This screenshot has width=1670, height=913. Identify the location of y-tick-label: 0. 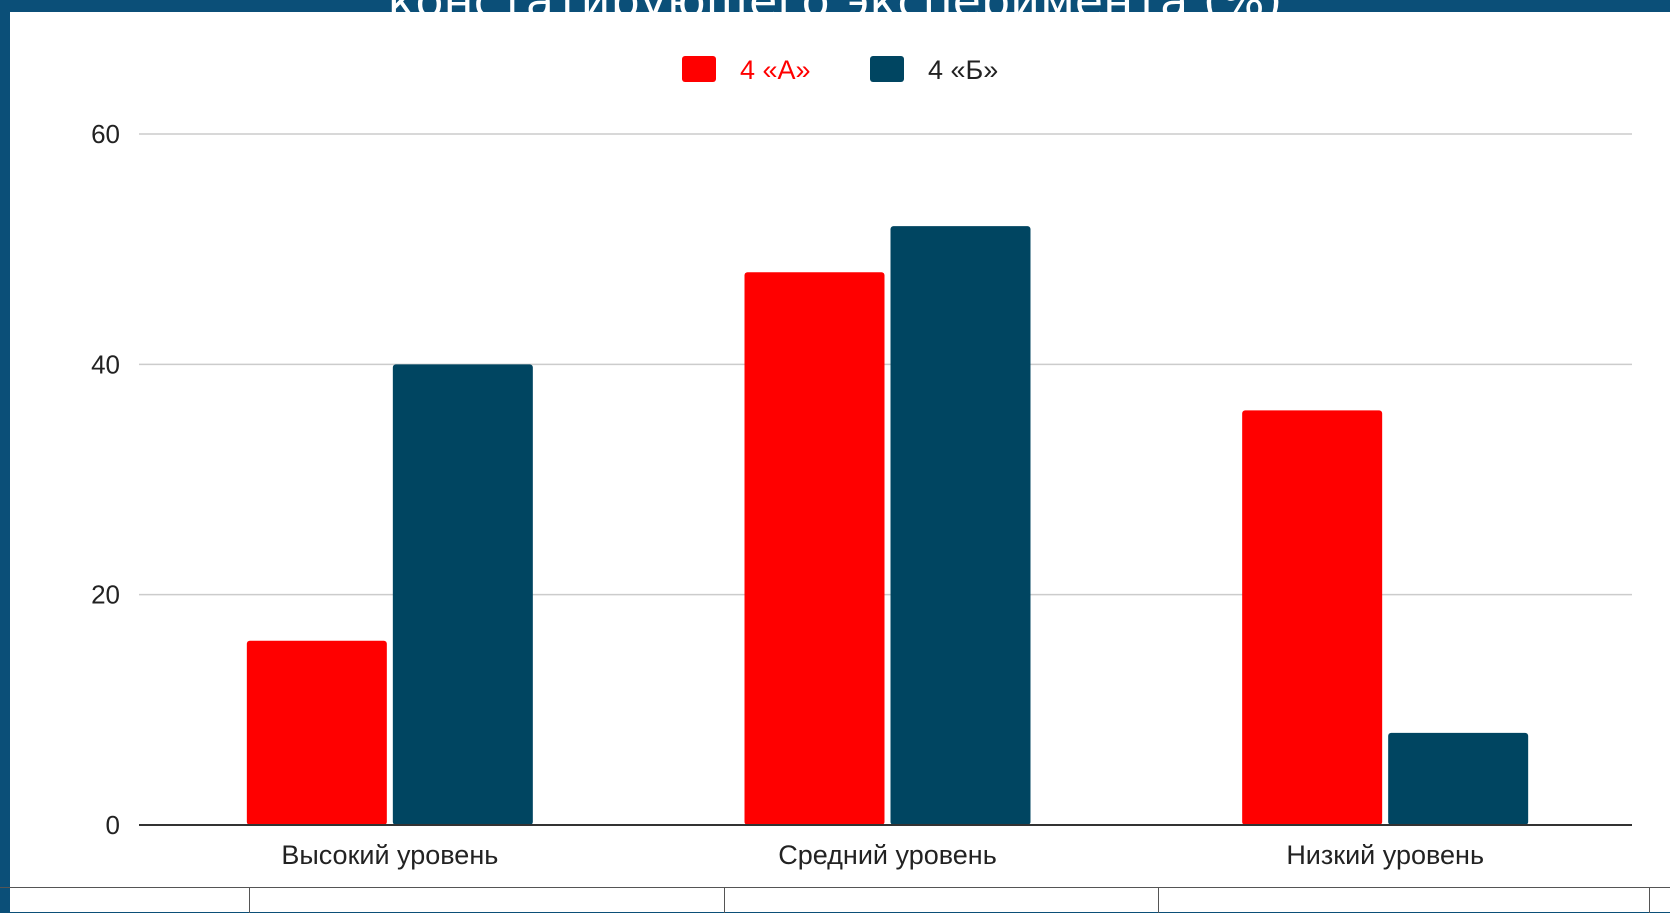
(113, 825).